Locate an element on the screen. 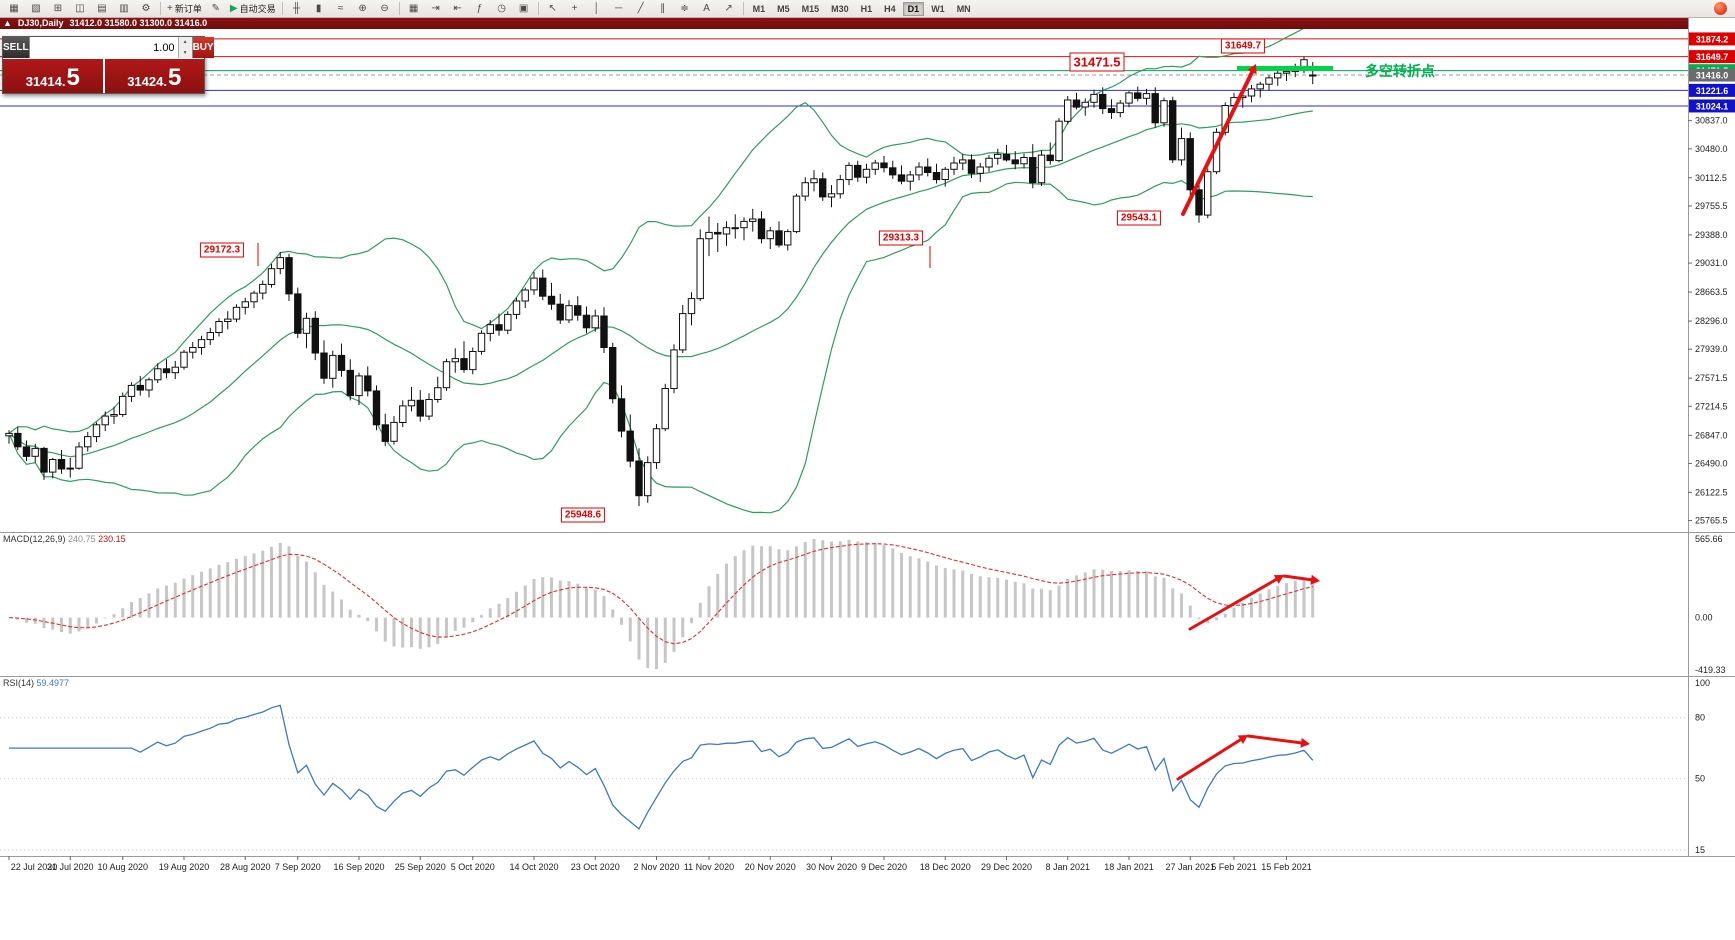 The width and height of the screenshot is (1735, 940). zoom-in-icon: ⊕ is located at coordinates (362, 8).